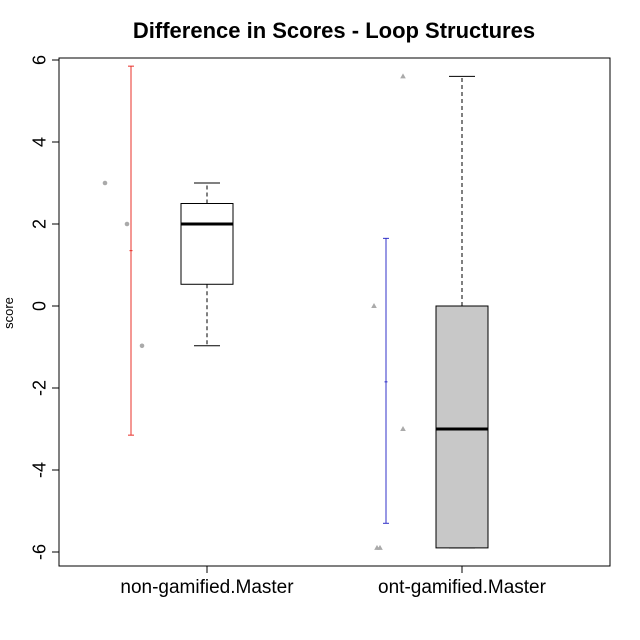 The image size is (640, 640). I want to click on y-tick-label: 4, so click(39, 142).